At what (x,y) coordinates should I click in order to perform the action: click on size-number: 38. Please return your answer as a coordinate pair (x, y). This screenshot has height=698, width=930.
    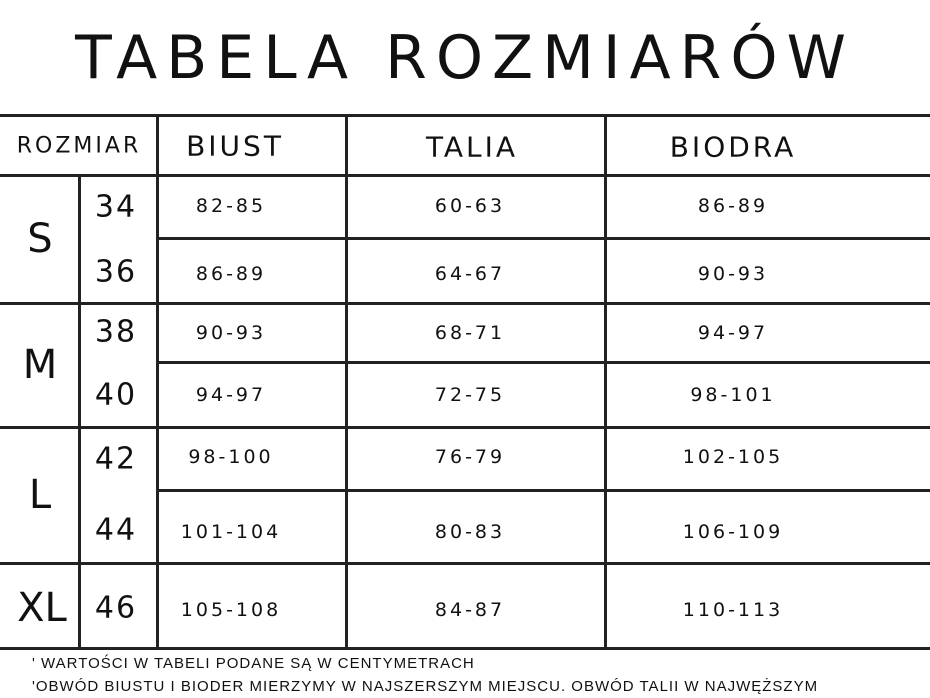
    Looking at the image, I should click on (116, 332).